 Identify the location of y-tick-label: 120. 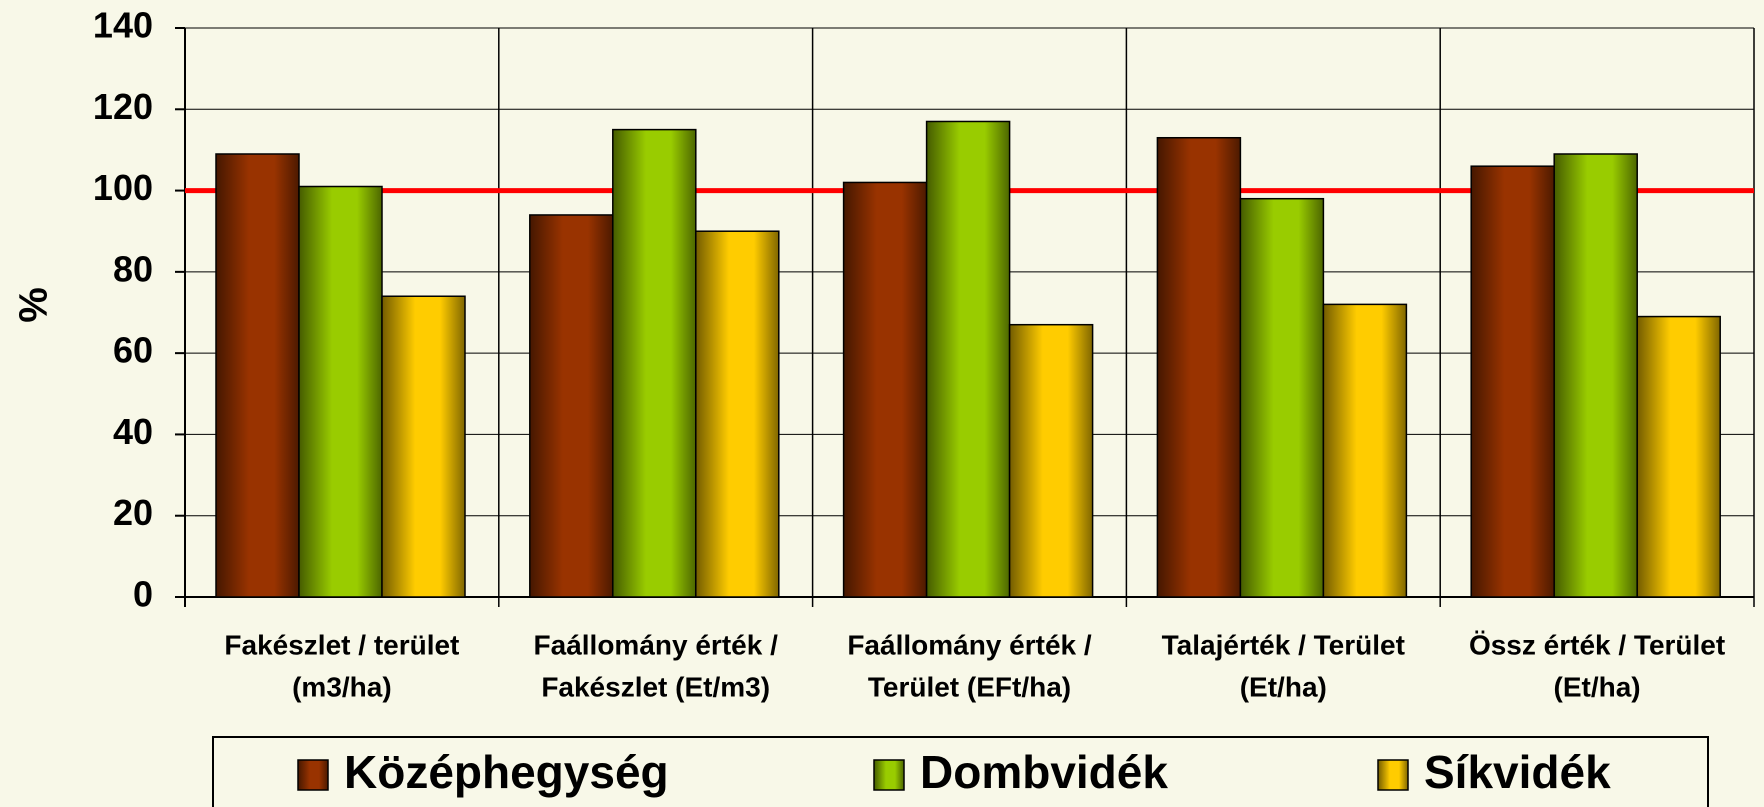
(123, 106).